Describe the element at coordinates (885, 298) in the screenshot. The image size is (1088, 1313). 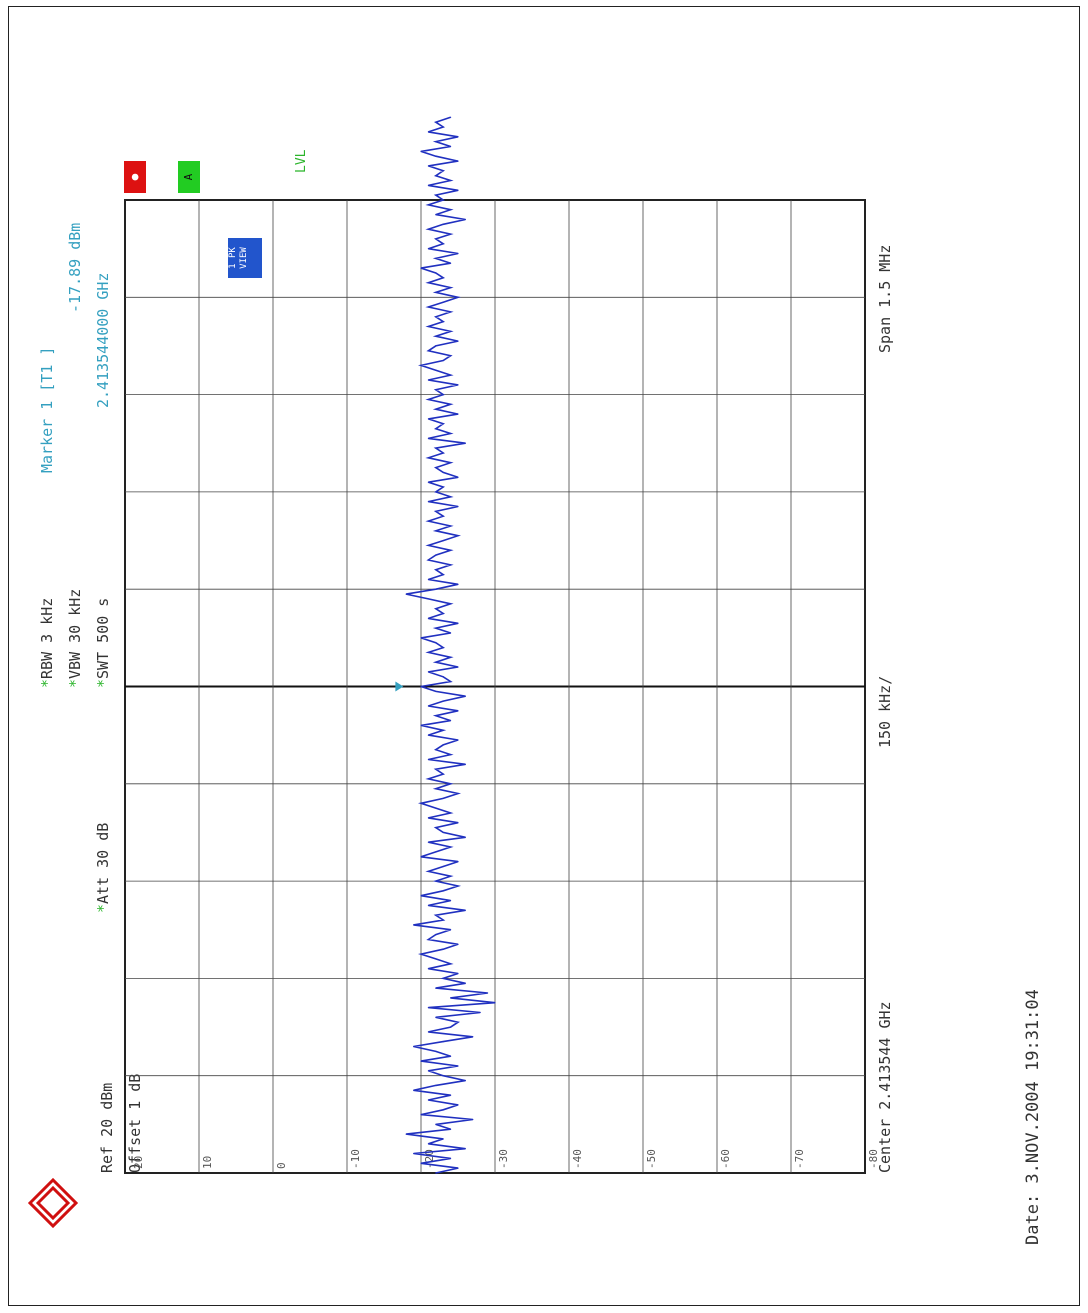
I see `span-label: Span 1.5 MHz` at that location.